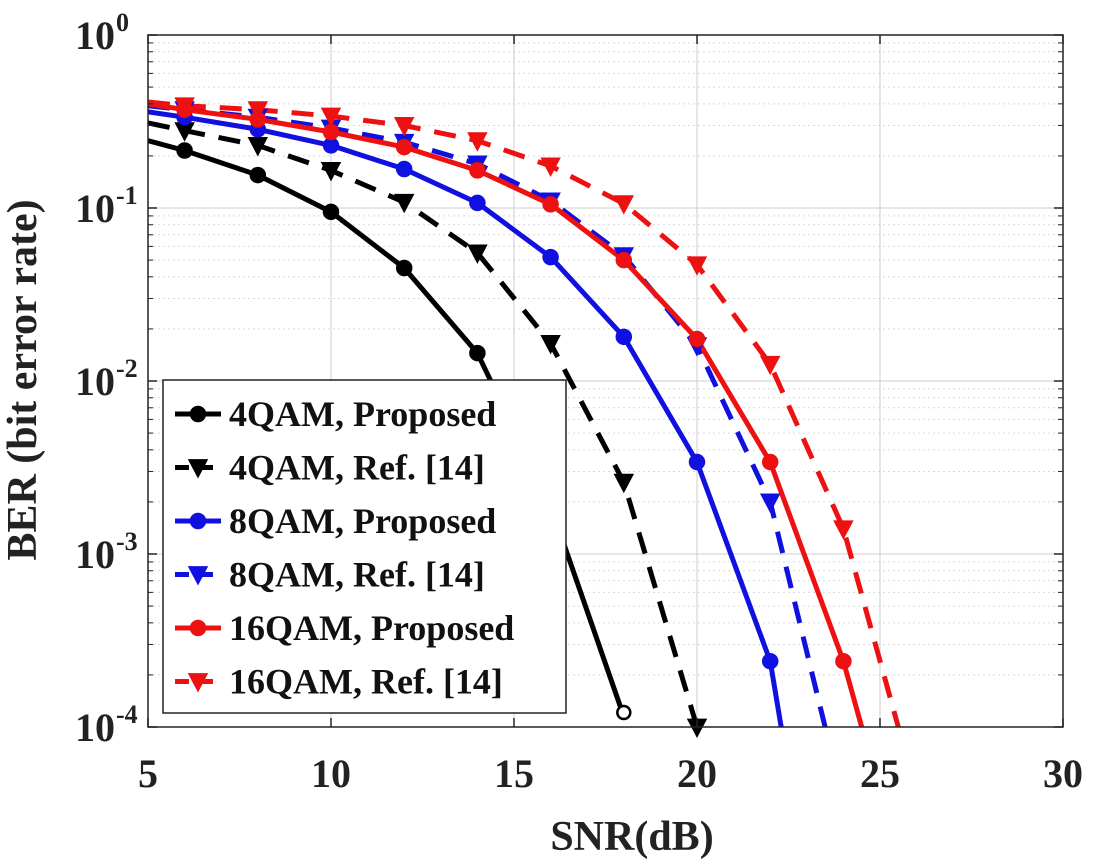  Describe the element at coordinates (362, 521) in the screenshot. I see `legend-label: 8QAM, Proposed` at that location.